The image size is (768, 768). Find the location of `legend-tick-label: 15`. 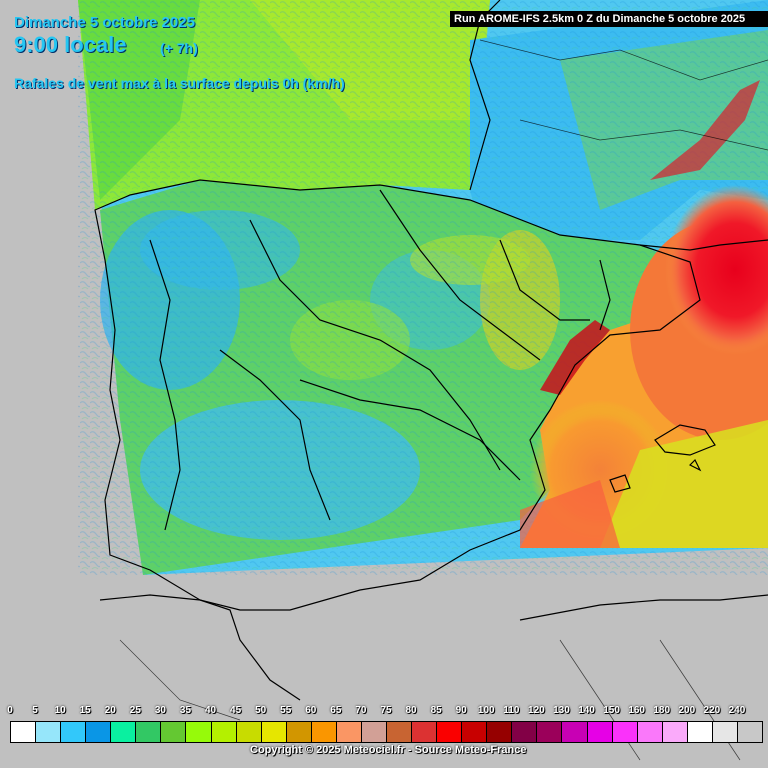

legend-tick-label: 15 is located at coordinates (85, 710).